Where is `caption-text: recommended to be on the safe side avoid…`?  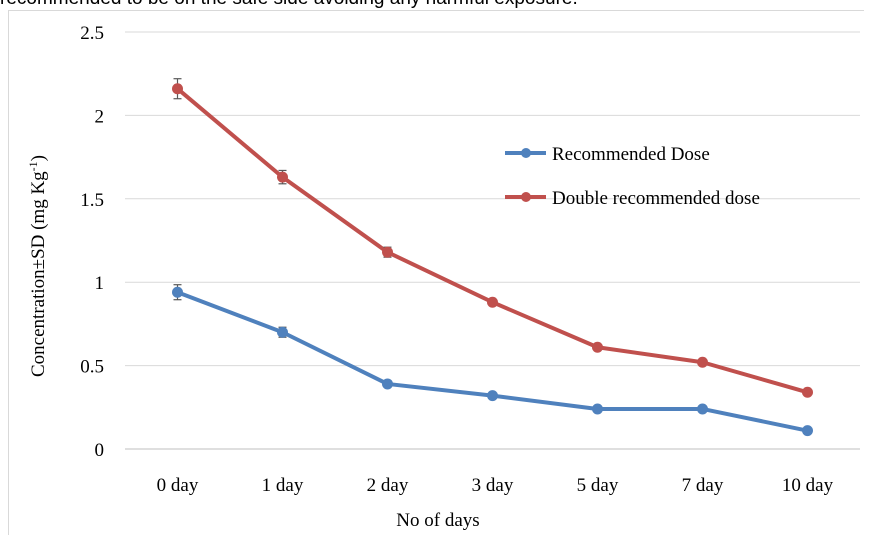 caption-text: recommended to be on the safe side avoid… is located at coordinates (436, 6).